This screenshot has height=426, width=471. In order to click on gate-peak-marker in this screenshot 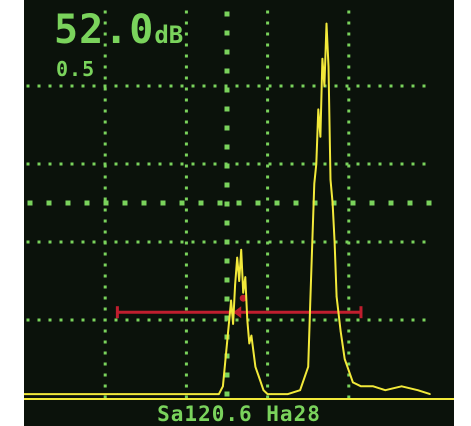, I will do `click(243, 298)`.